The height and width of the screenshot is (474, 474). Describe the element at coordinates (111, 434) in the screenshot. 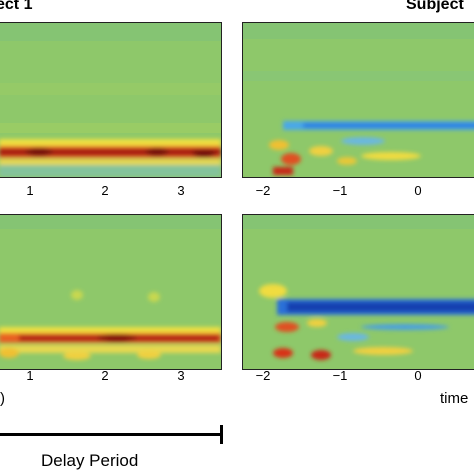

I see `delay-period-bar` at that location.